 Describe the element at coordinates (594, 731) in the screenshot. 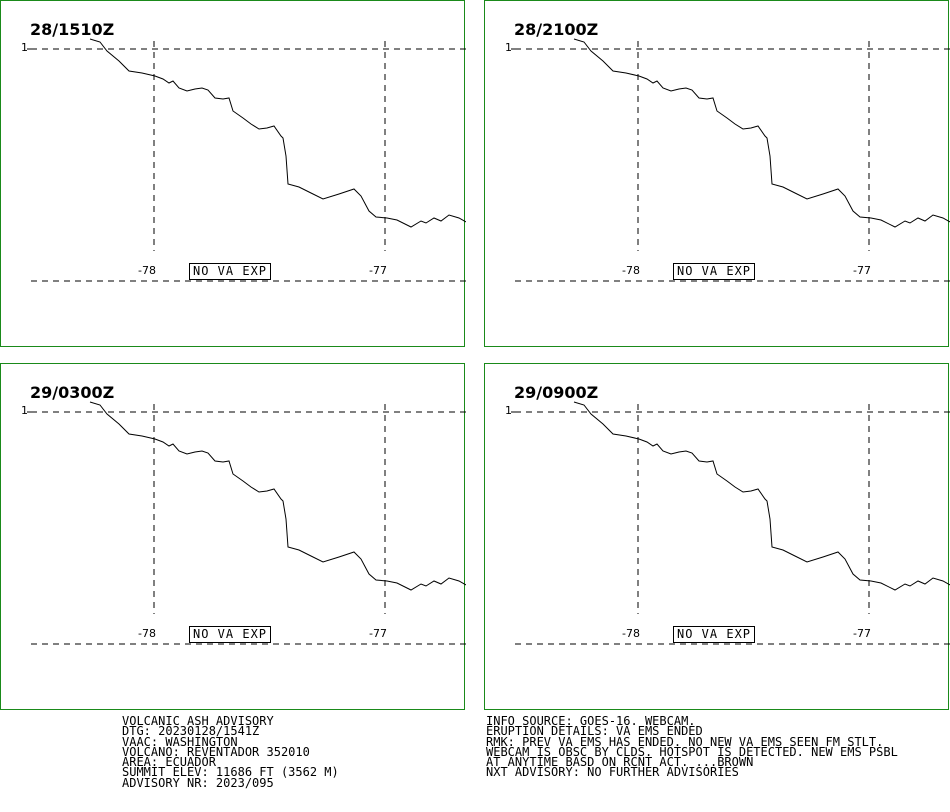

I see `details-eruption: ERUPTION DETAILS: VA EMS ENDED` at that location.